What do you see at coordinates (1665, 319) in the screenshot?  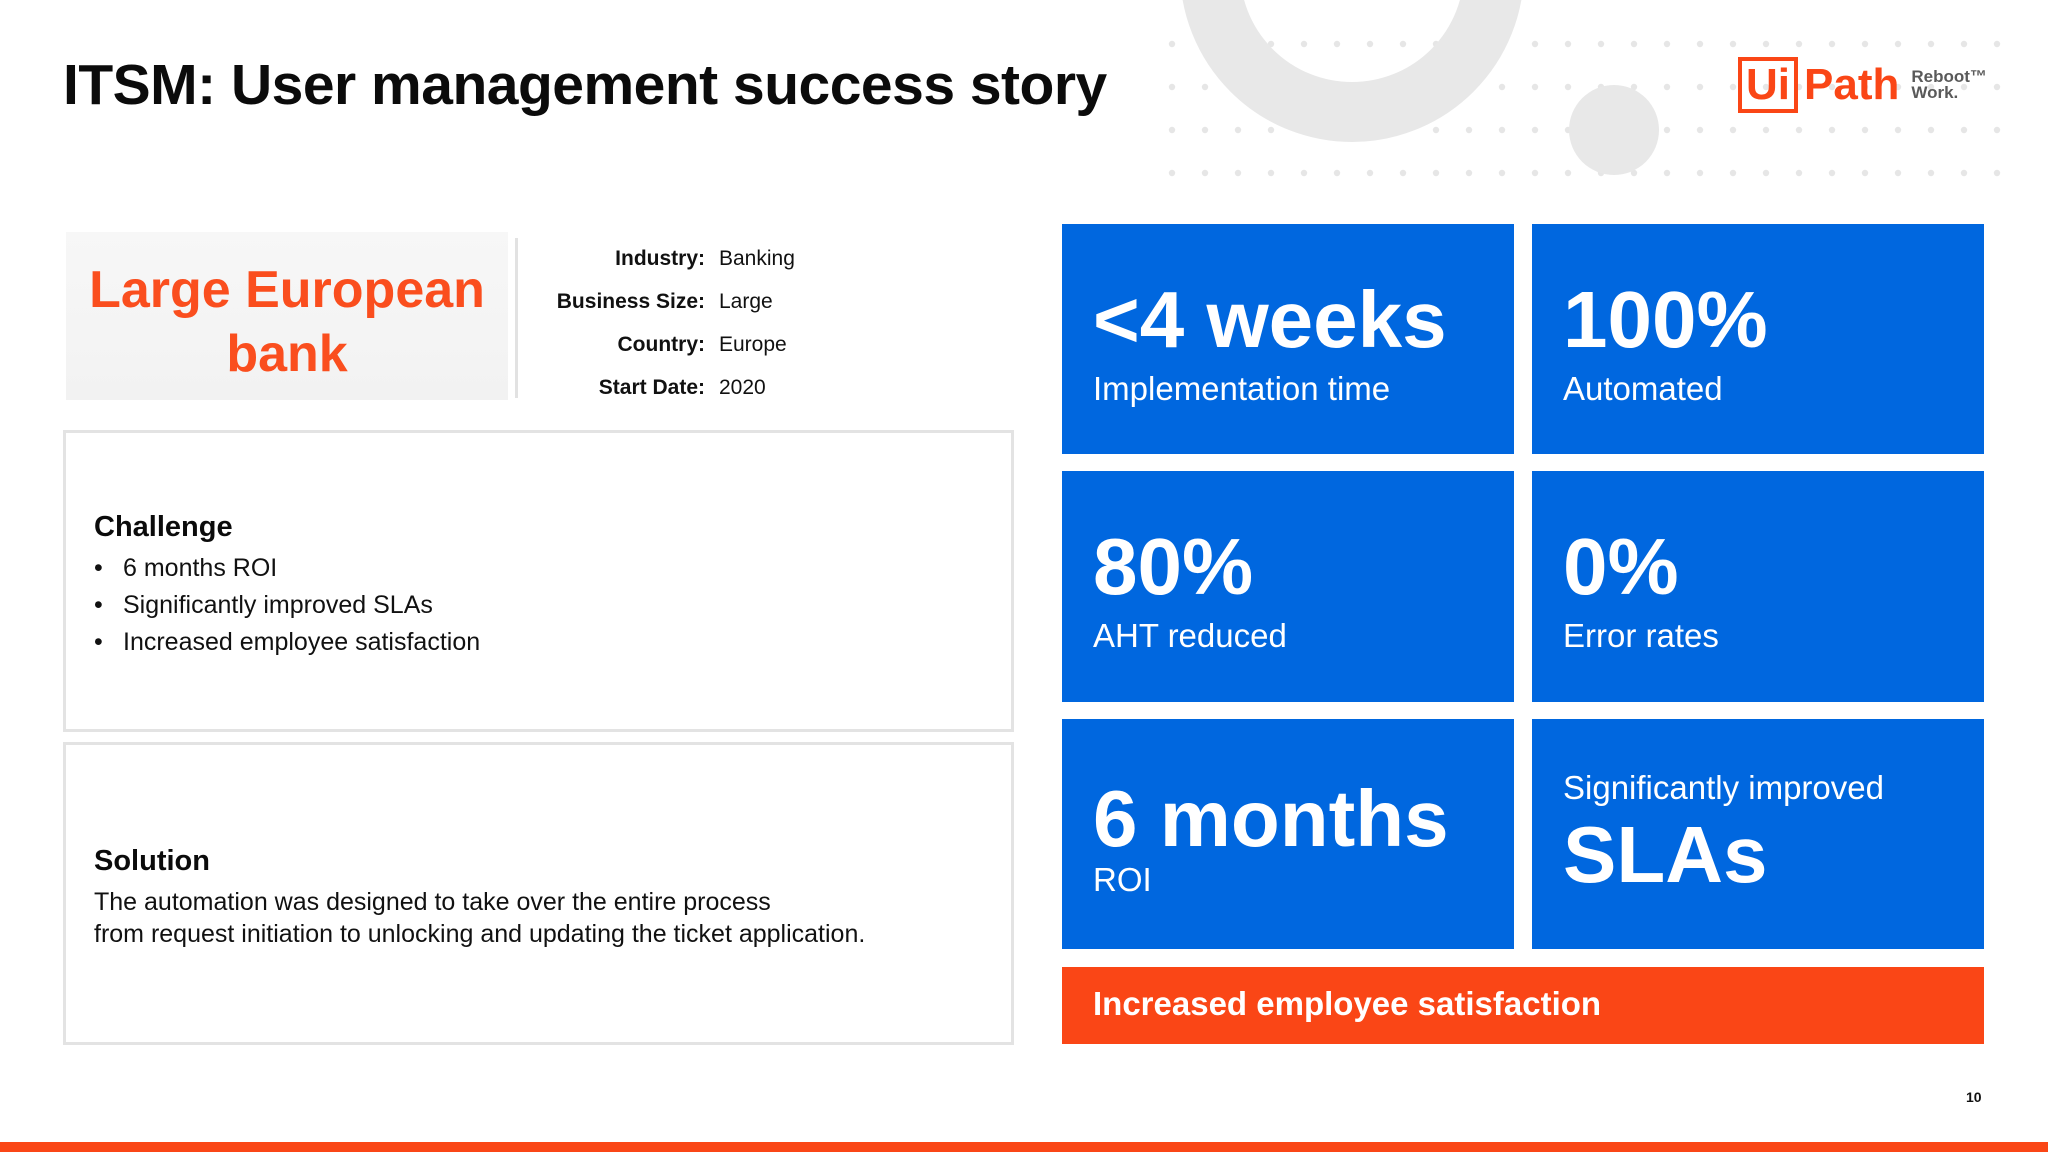 I see `metric-value: 100%` at bounding box center [1665, 319].